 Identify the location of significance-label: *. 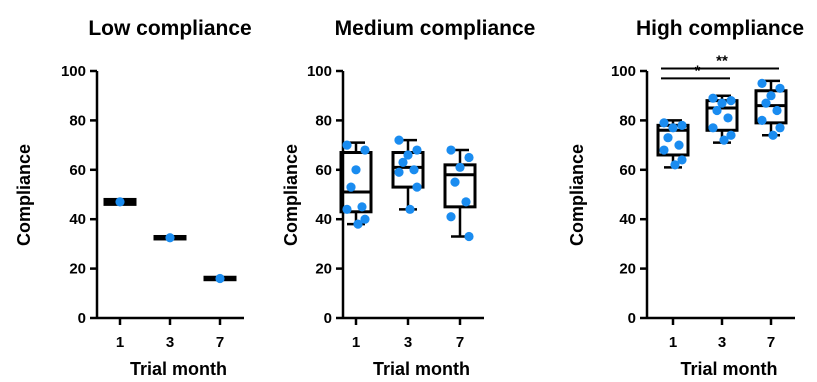
(698, 70).